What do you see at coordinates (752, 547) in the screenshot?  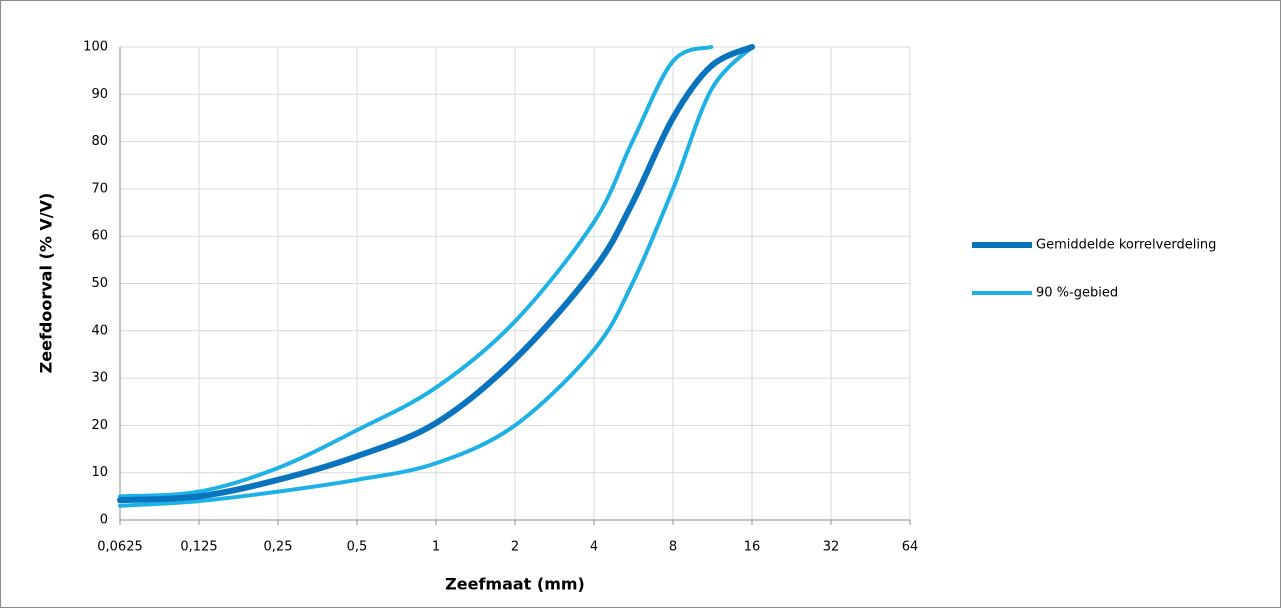 I see `x-tick-label: 16` at bounding box center [752, 547].